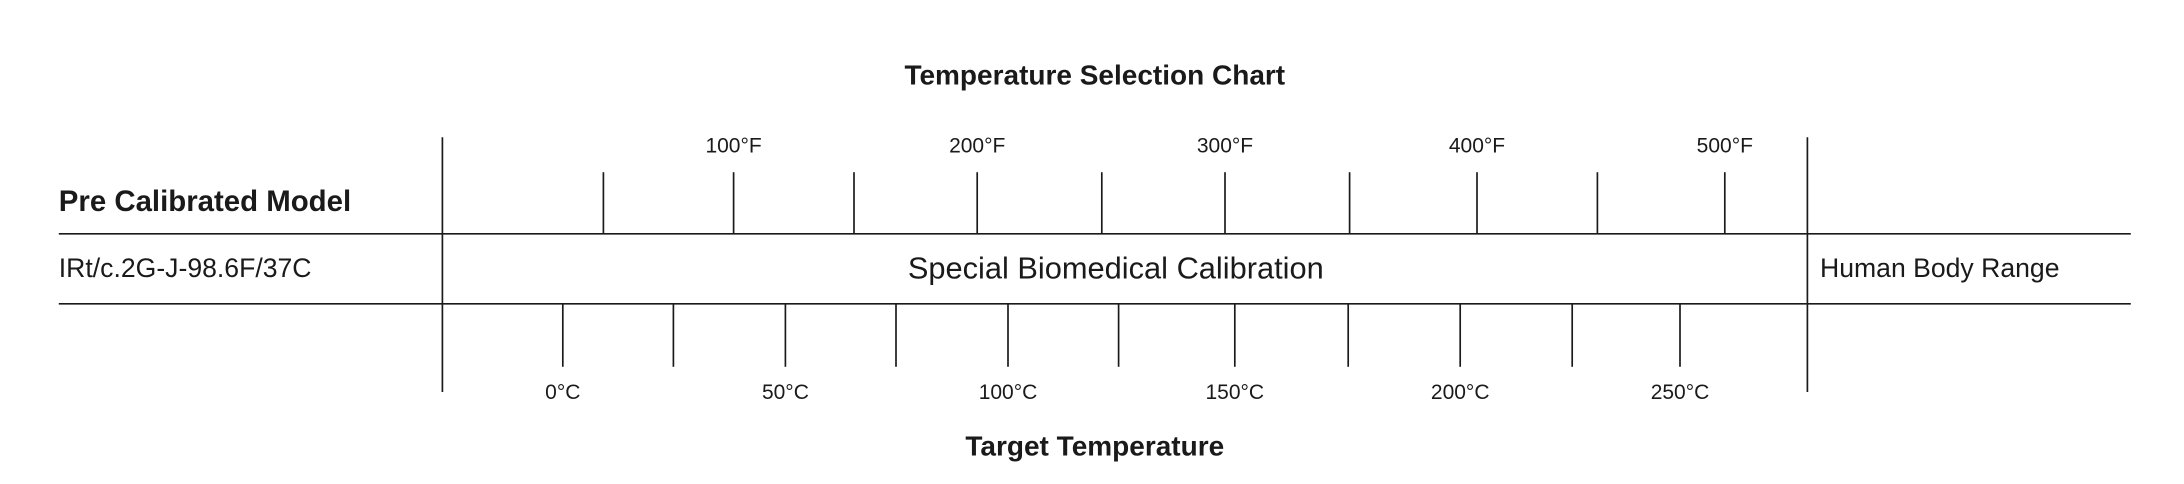  I want to click on fahrenheit-label: 400°F, so click(1477, 146).